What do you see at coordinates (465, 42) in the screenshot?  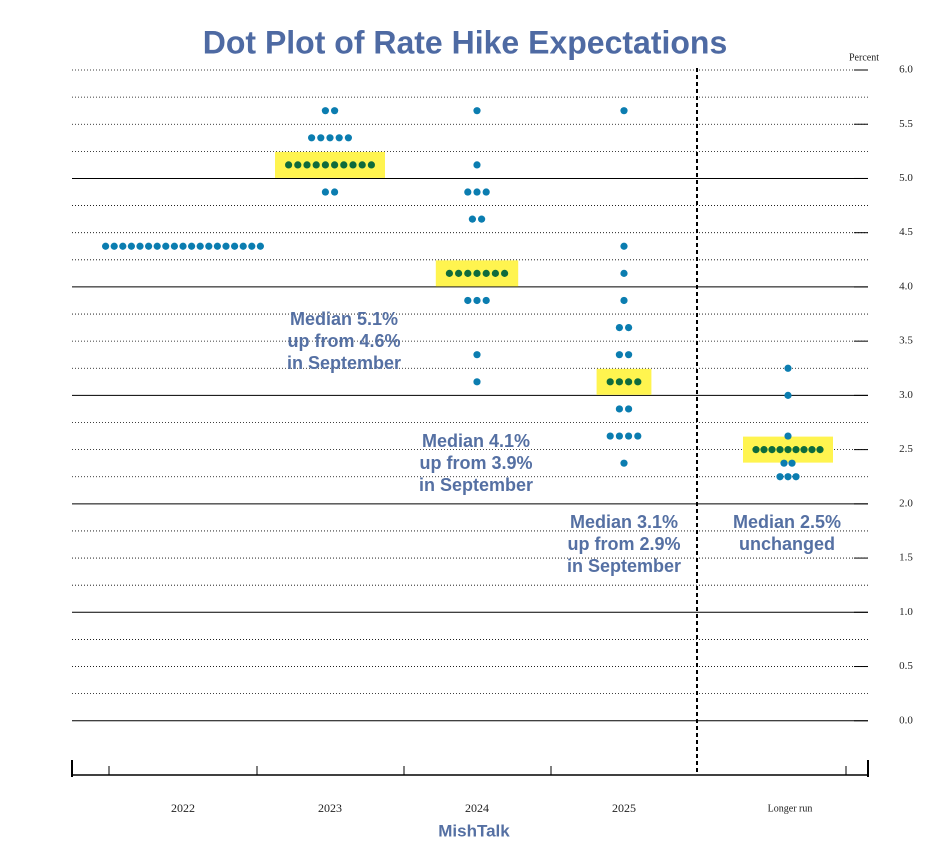 I see `chart-title: Dot Plot of Rate Hike Expectations` at bounding box center [465, 42].